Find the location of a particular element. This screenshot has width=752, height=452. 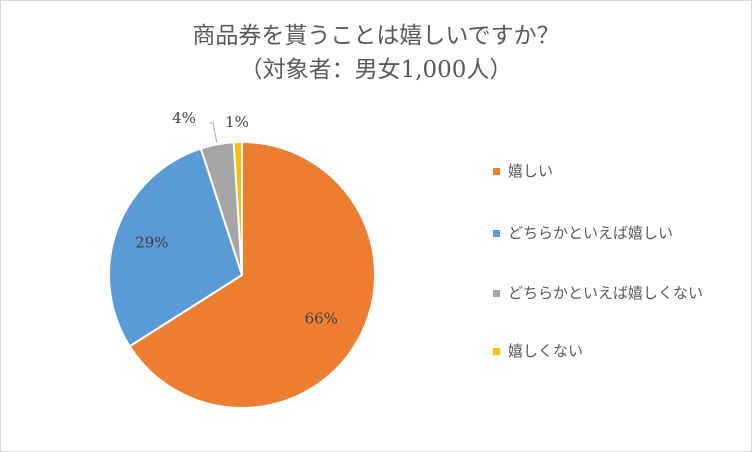

legend-item-2: どちらかといえば嬉しい is located at coordinates (618, 233).